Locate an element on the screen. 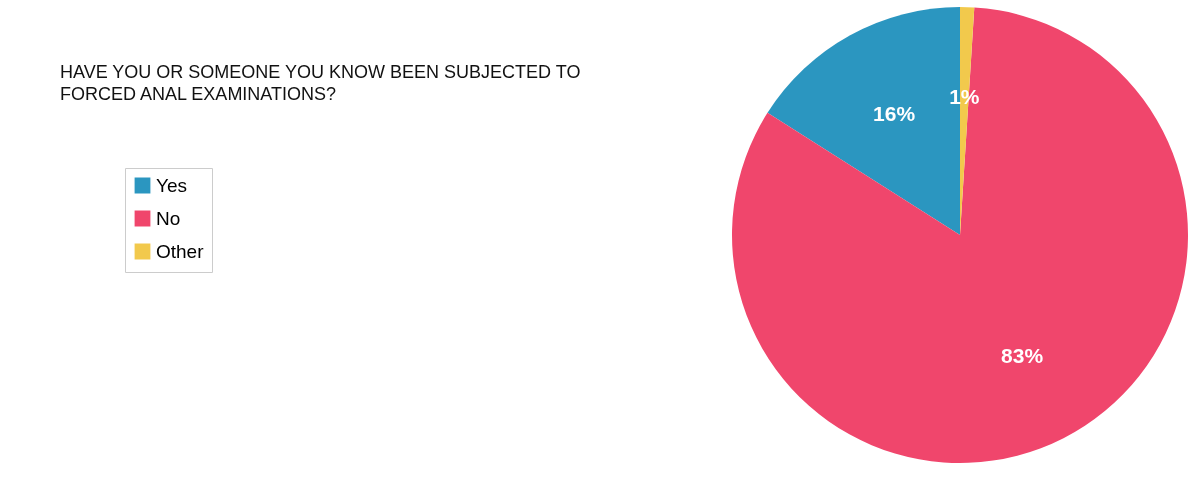 This screenshot has height=479, width=1197. data-label: 16% is located at coordinates (894, 114).